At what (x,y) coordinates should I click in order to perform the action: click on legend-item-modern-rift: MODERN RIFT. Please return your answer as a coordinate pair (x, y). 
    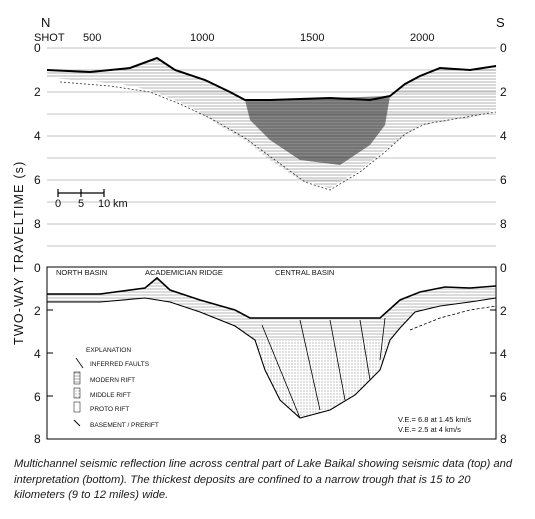
    Looking at the image, I should click on (112, 380).